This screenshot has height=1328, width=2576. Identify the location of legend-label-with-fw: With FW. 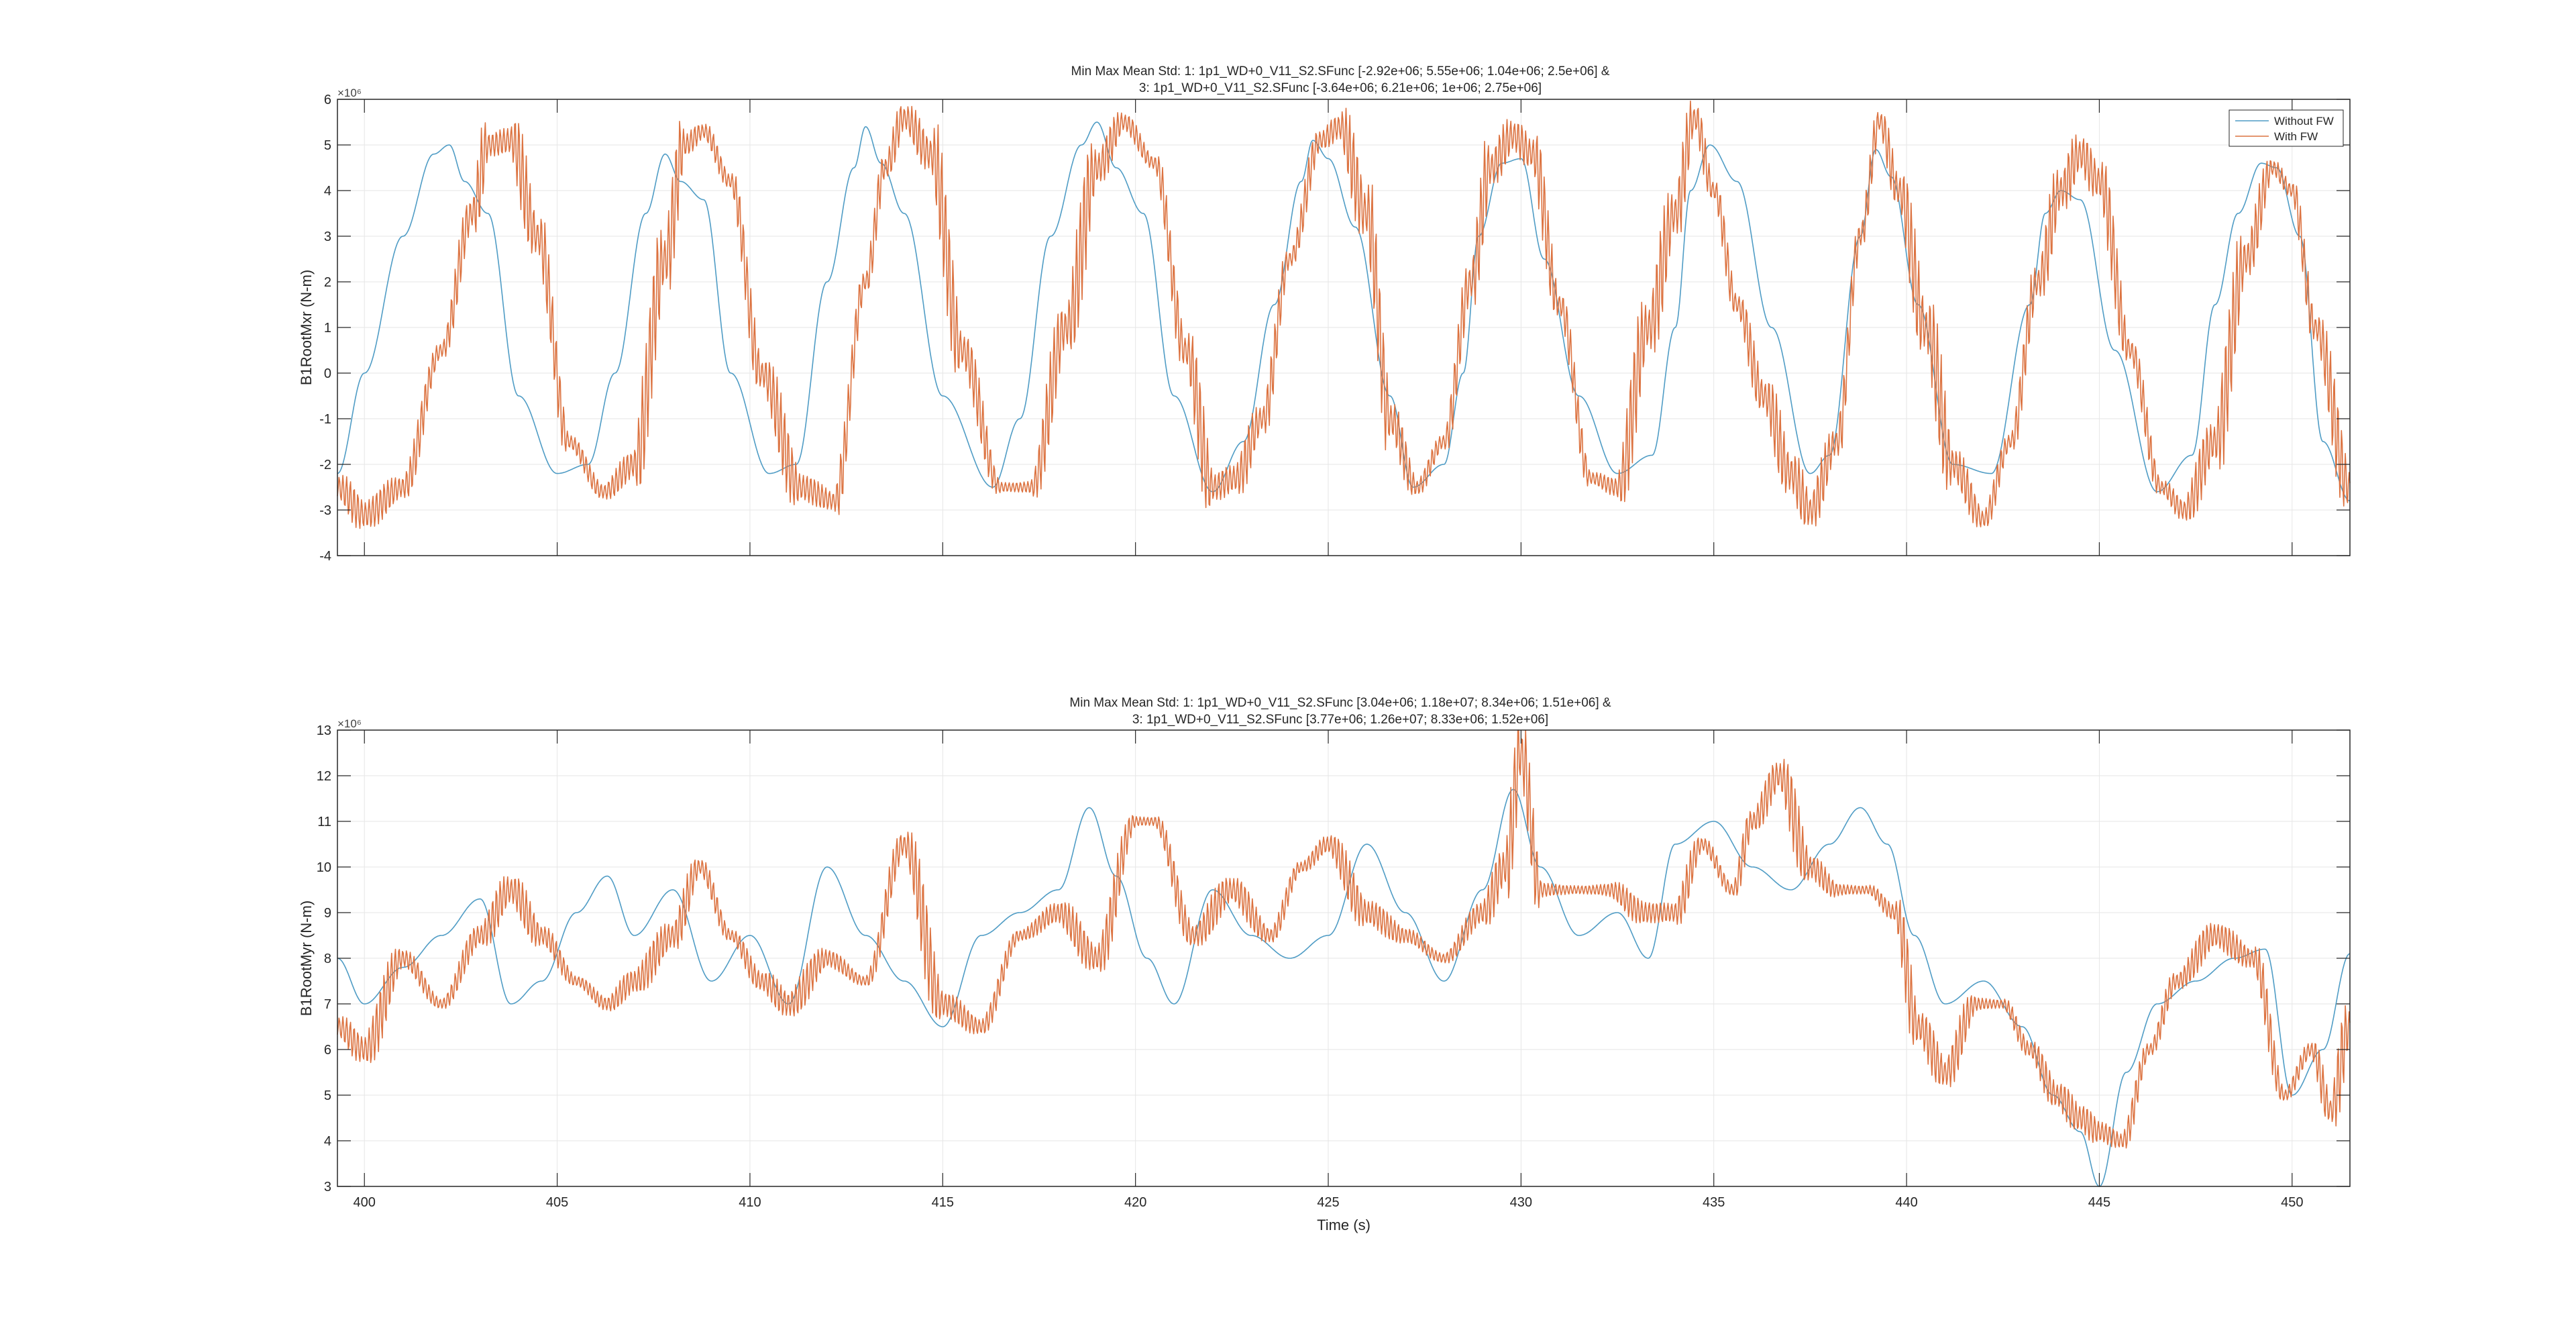
(2296, 136).